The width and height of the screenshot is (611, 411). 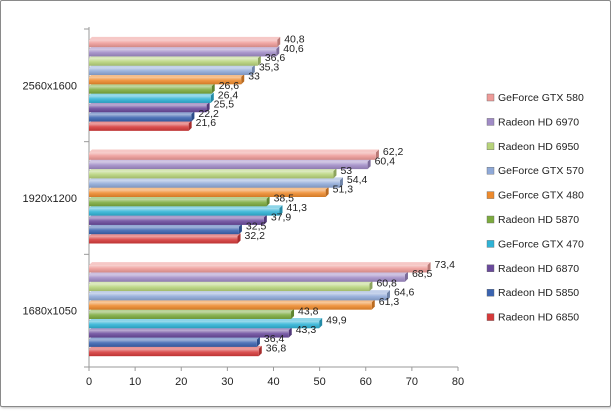 I want to click on data-label: 51,3, so click(x=343, y=189).